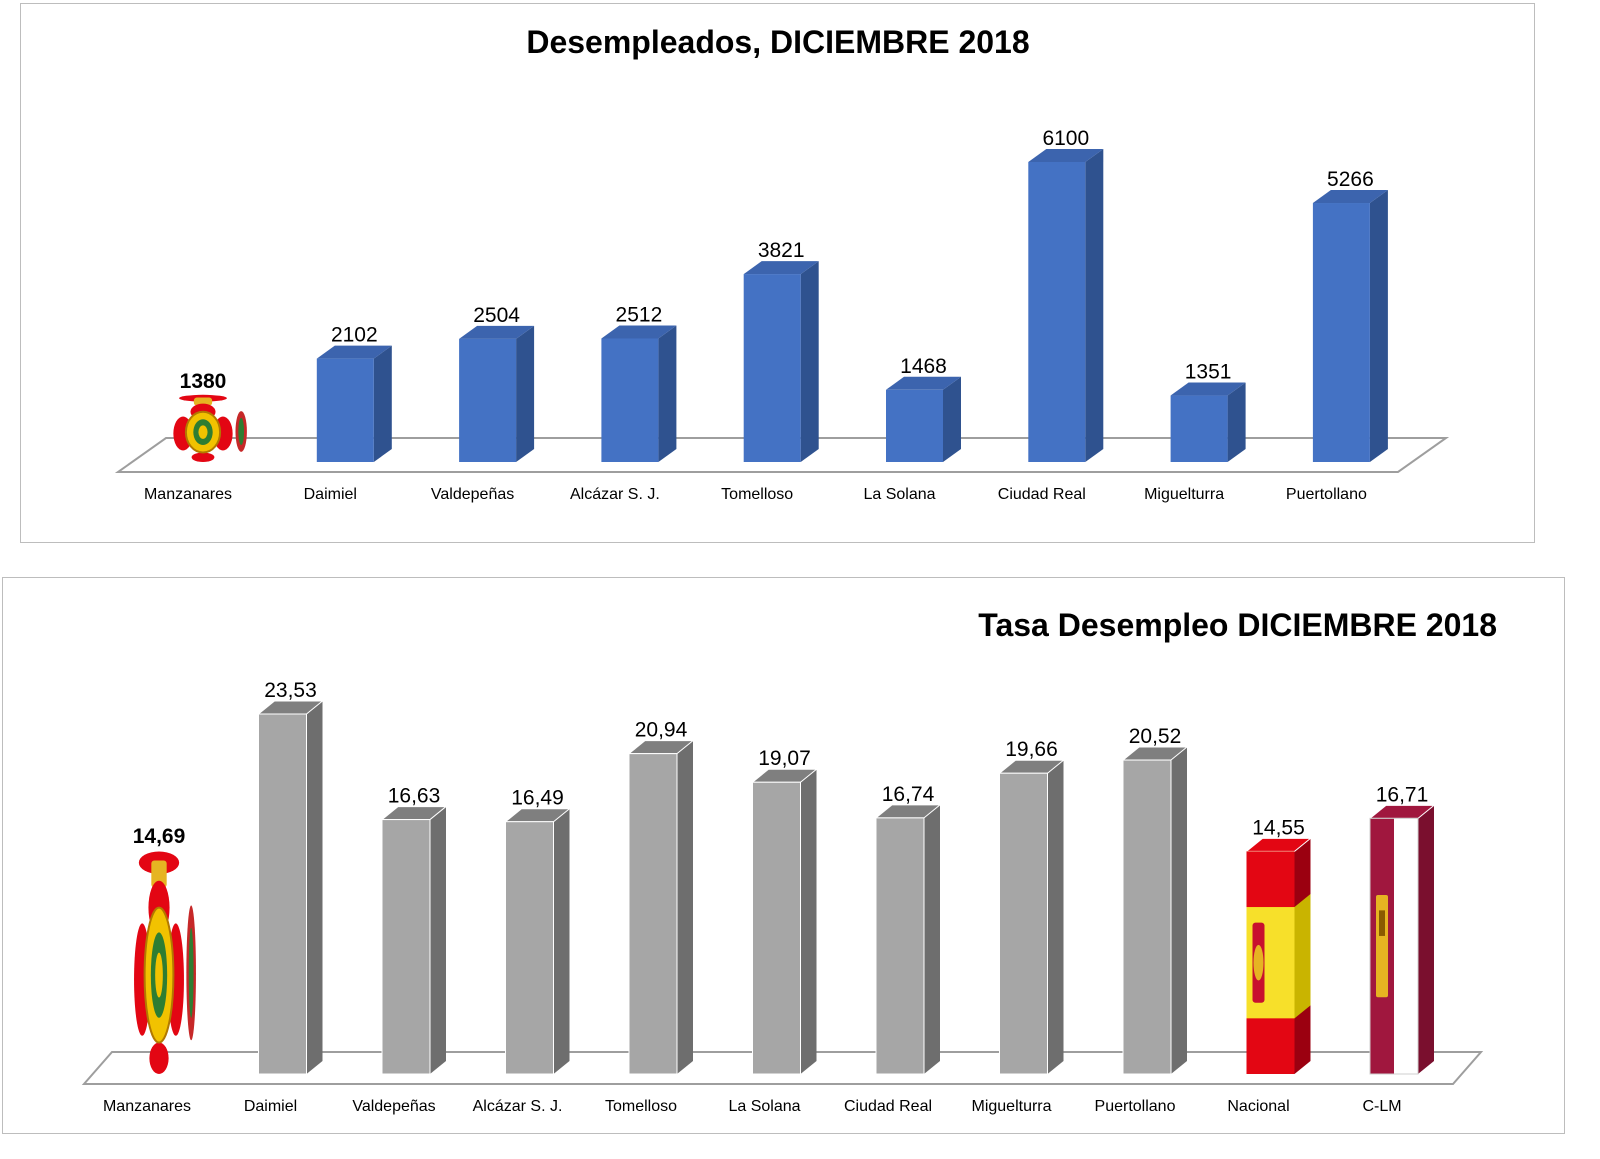 This screenshot has height=1159, width=1600. I want to click on bar-c-lm, so click(1402, 939).